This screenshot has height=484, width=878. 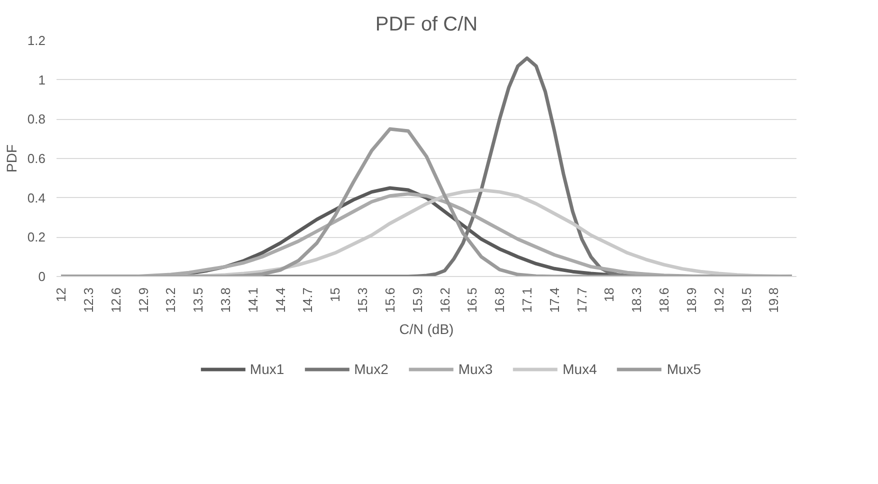 What do you see at coordinates (11, 158) in the screenshot?
I see `y-axis-title: PDF` at bounding box center [11, 158].